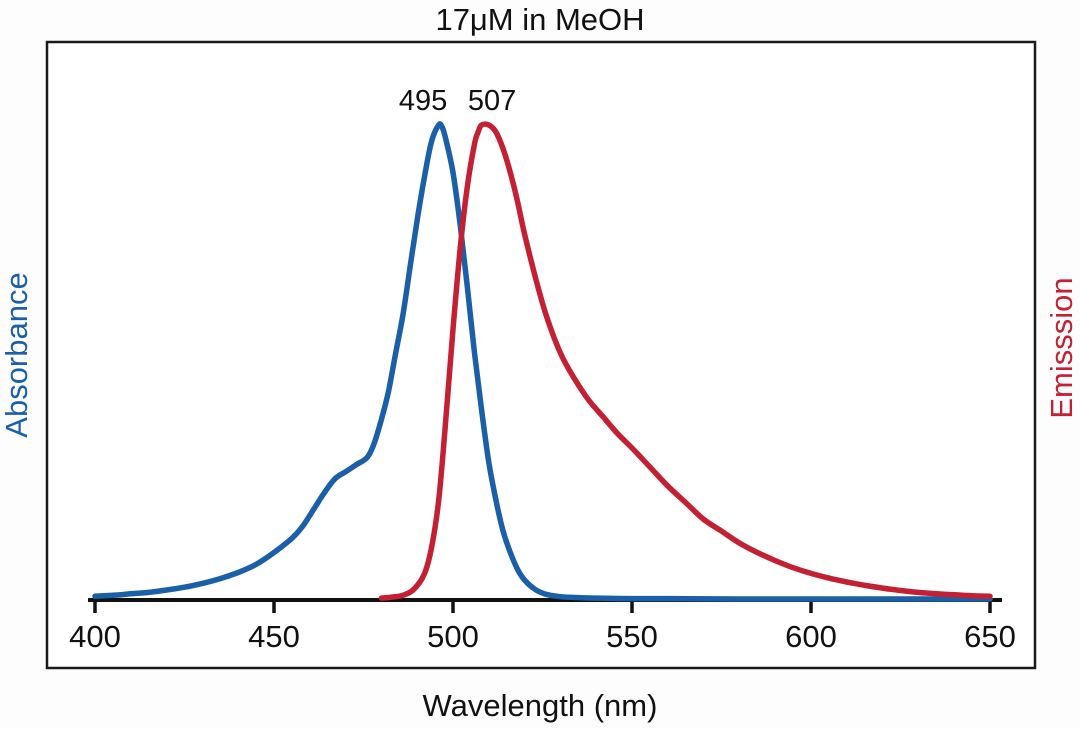 This screenshot has width=1080, height=729. What do you see at coordinates (990, 636) in the screenshot?
I see `x-tick-label: 650` at bounding box center [990, 636].